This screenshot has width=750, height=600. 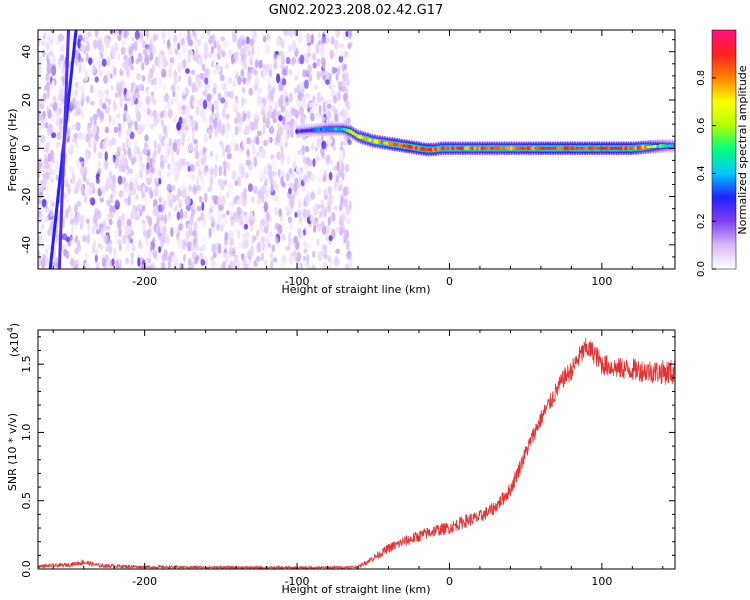 I want to click on colorbar-tick-label: 0.0, so click(x=701, y=269).